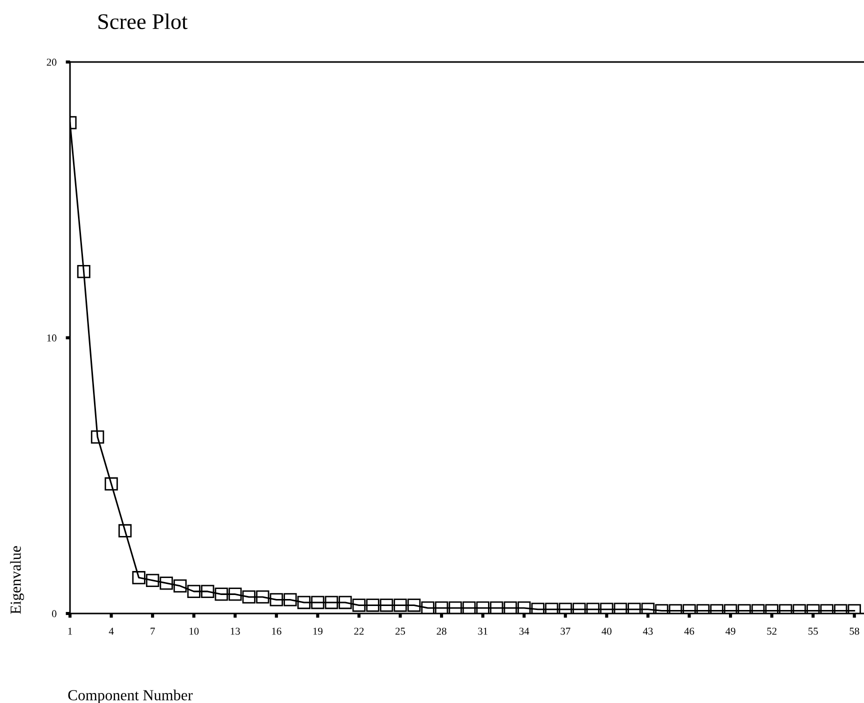 The width and height of the screenshot is (864, 703). What do you see at coordinates (401, 631) in the screenshot?
I see `x-tick-label: 25` at bounding box center [401, 631].